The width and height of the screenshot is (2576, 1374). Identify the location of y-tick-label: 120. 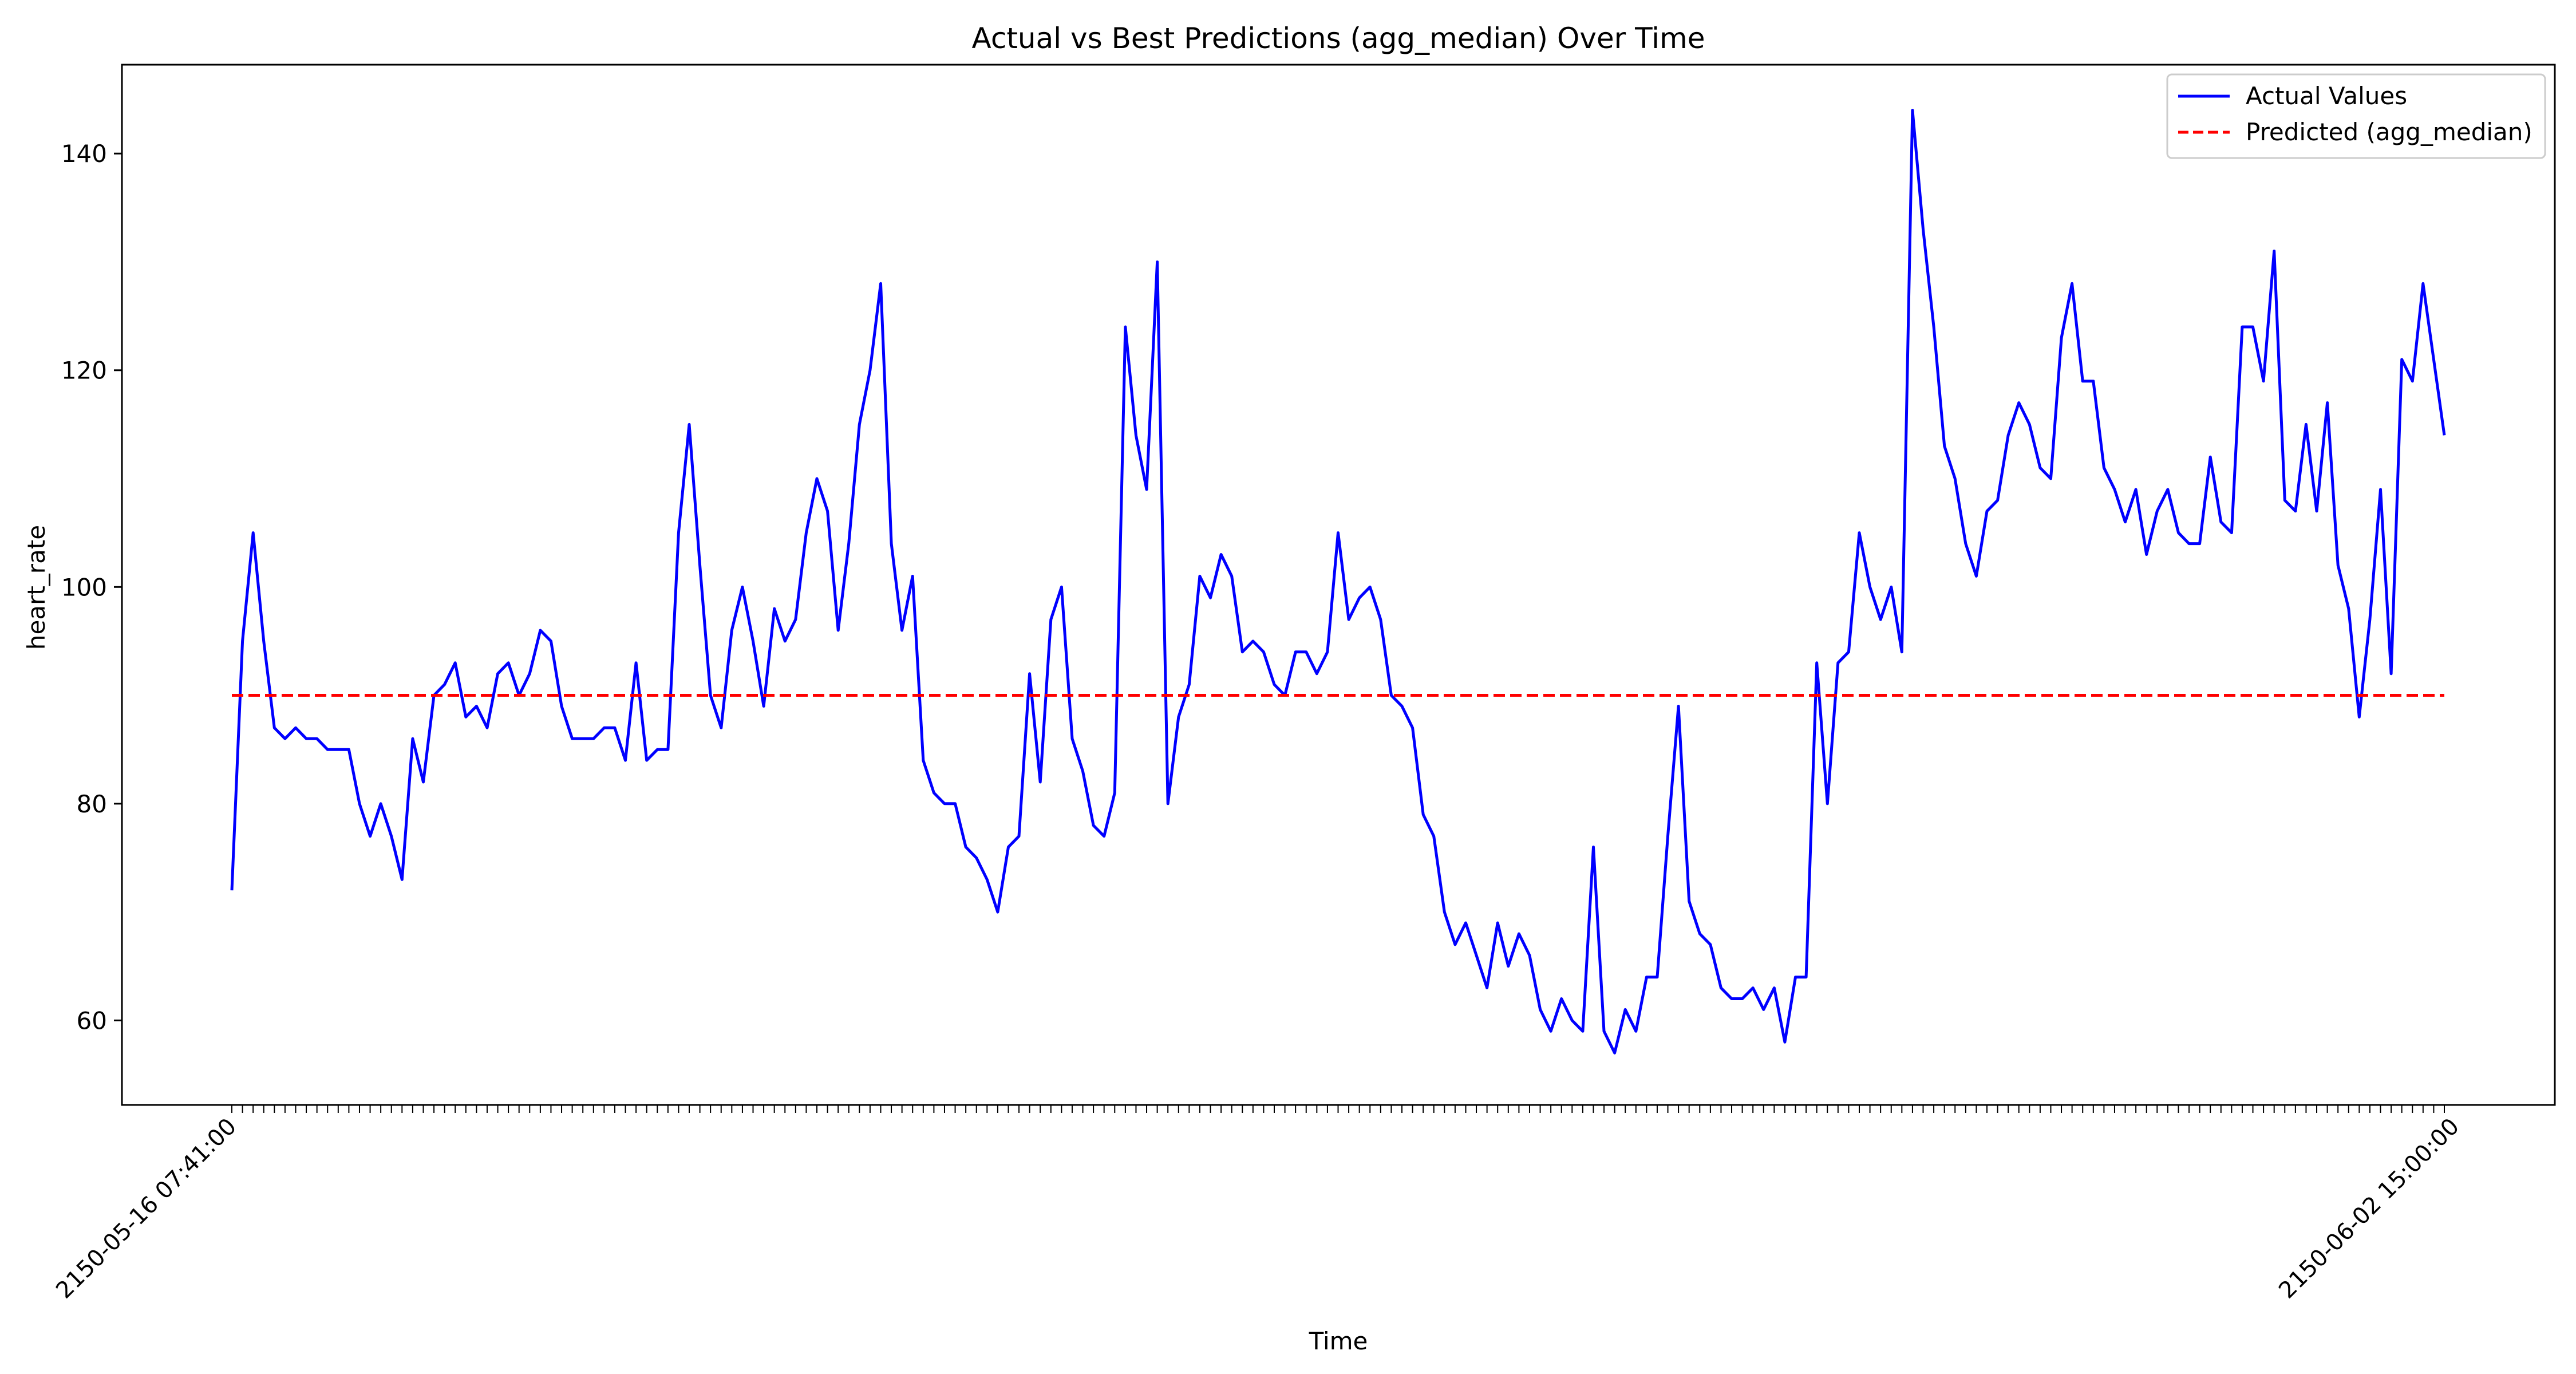
(84, 371).